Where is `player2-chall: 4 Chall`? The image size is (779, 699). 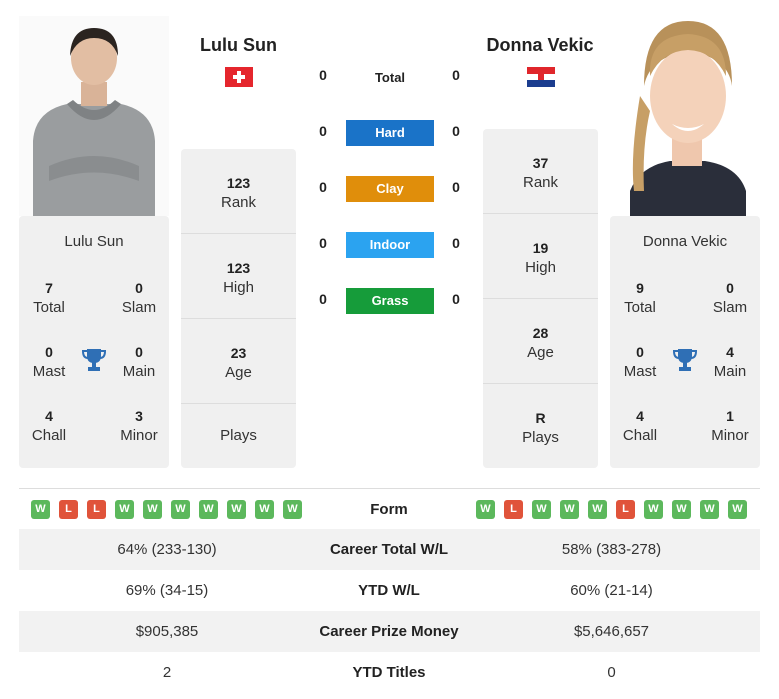 player2-chall: 4 Chall is located at coordinates (640, 426).